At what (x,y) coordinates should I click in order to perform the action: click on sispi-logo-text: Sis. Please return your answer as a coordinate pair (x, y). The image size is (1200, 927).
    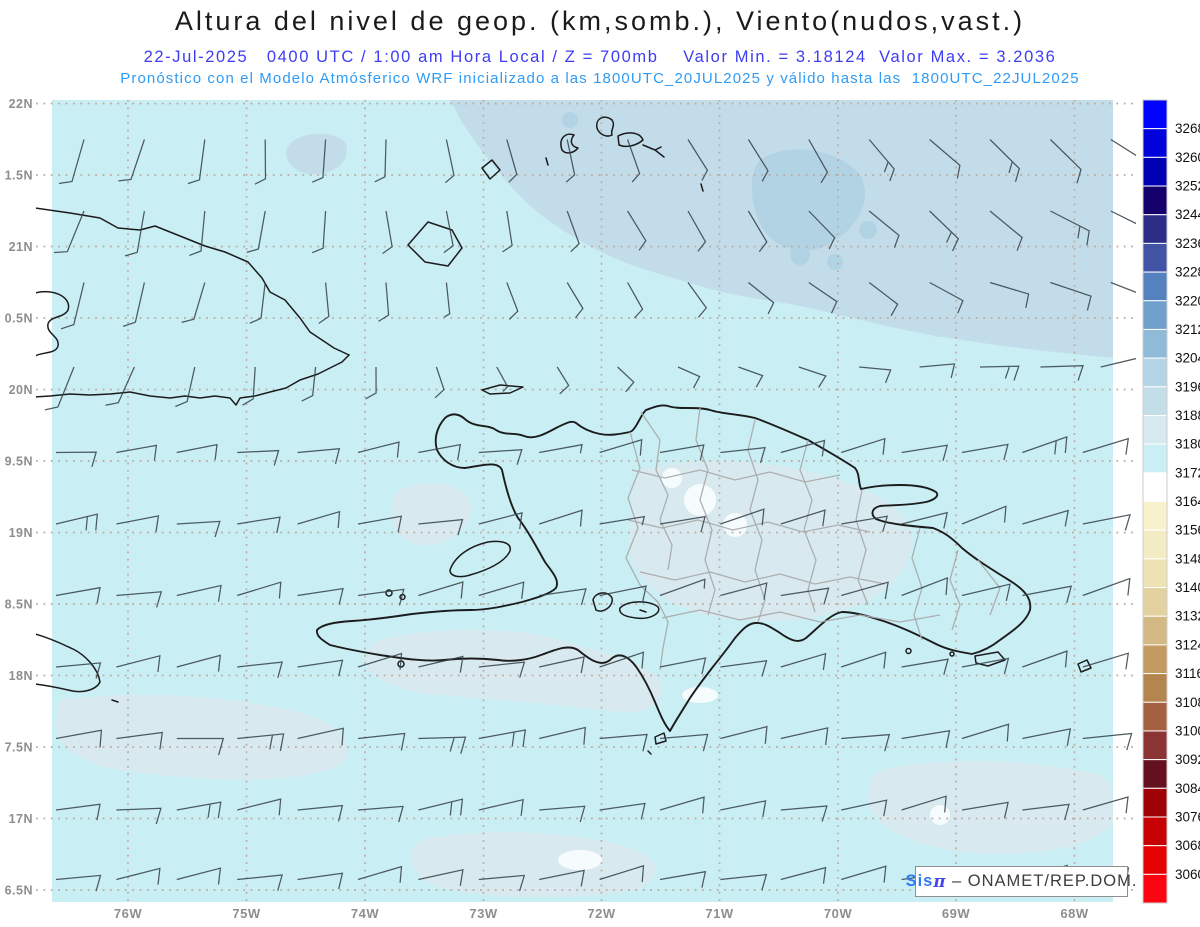
    Looking at the image, I should click on (919, 881).